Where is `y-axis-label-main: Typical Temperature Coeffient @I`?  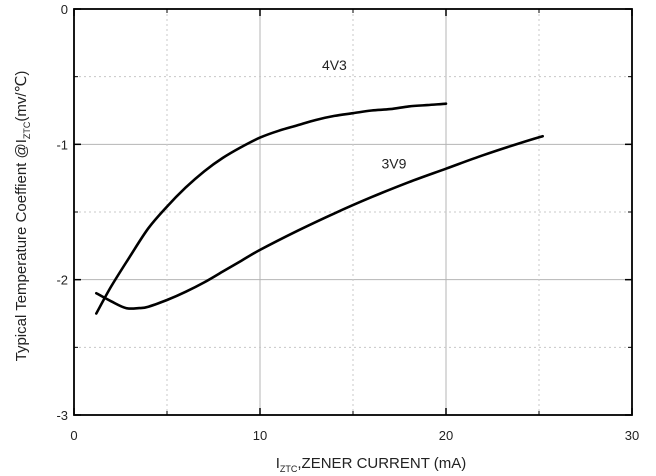
y-axis-label-main: Typical Temperature Coeffient @I is located at coordinates (21, 250).